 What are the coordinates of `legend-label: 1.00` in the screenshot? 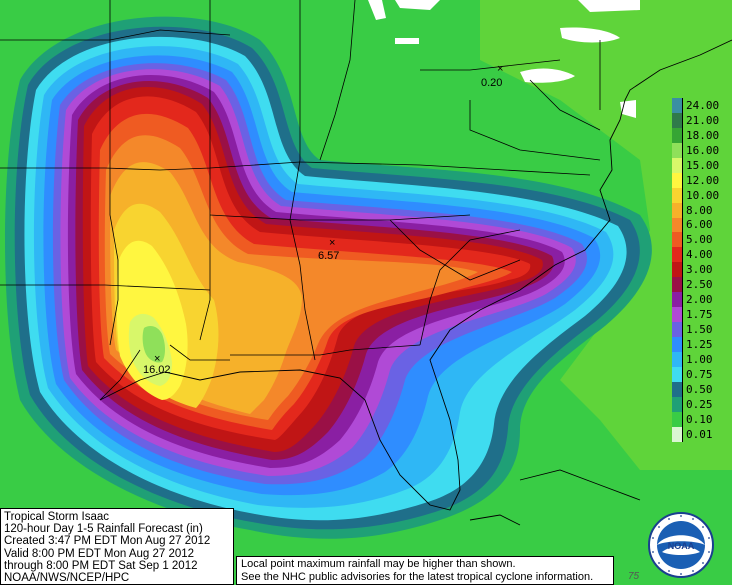 It's located at (699, 359).